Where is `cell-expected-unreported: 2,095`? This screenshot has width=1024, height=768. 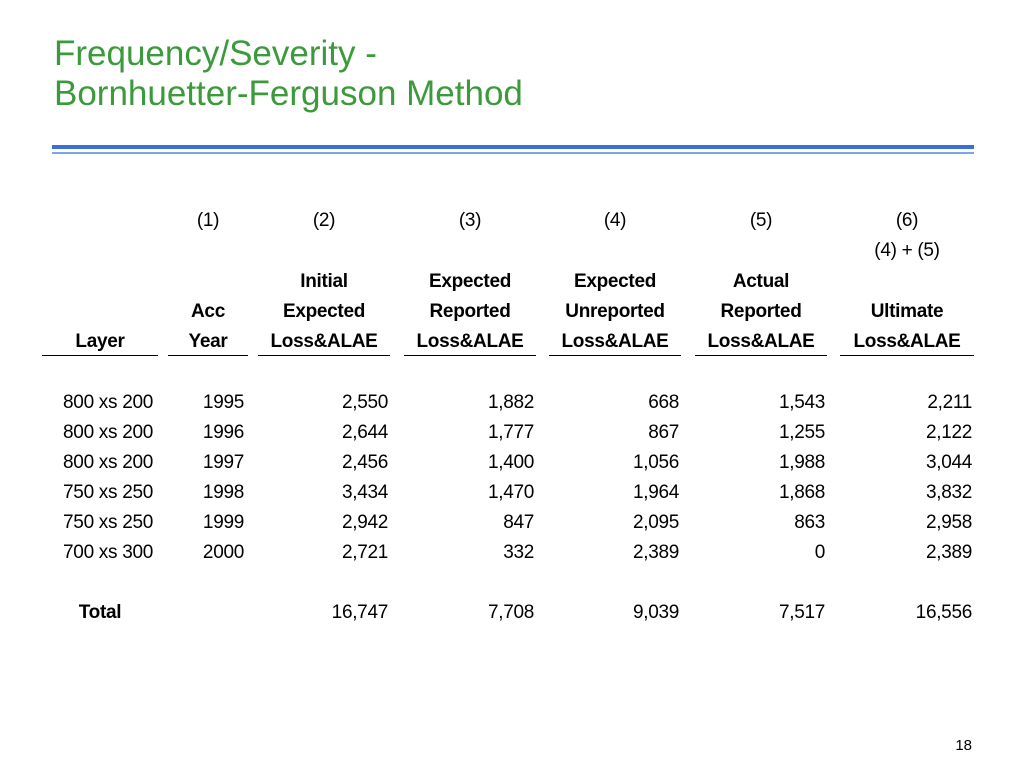 cell-expected-unreported: 2,095 is located at coordinates (655, 522).